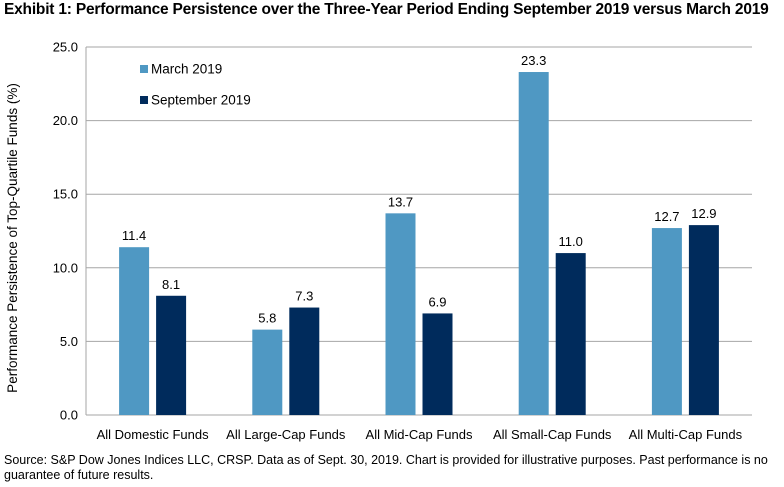 This screenshot has width=784, height=487. What do you see at coordinates (552, 434) in the screenshot?
I see `x-tick-label: All Small-Cap Funds` at bounding box center [552, 434].